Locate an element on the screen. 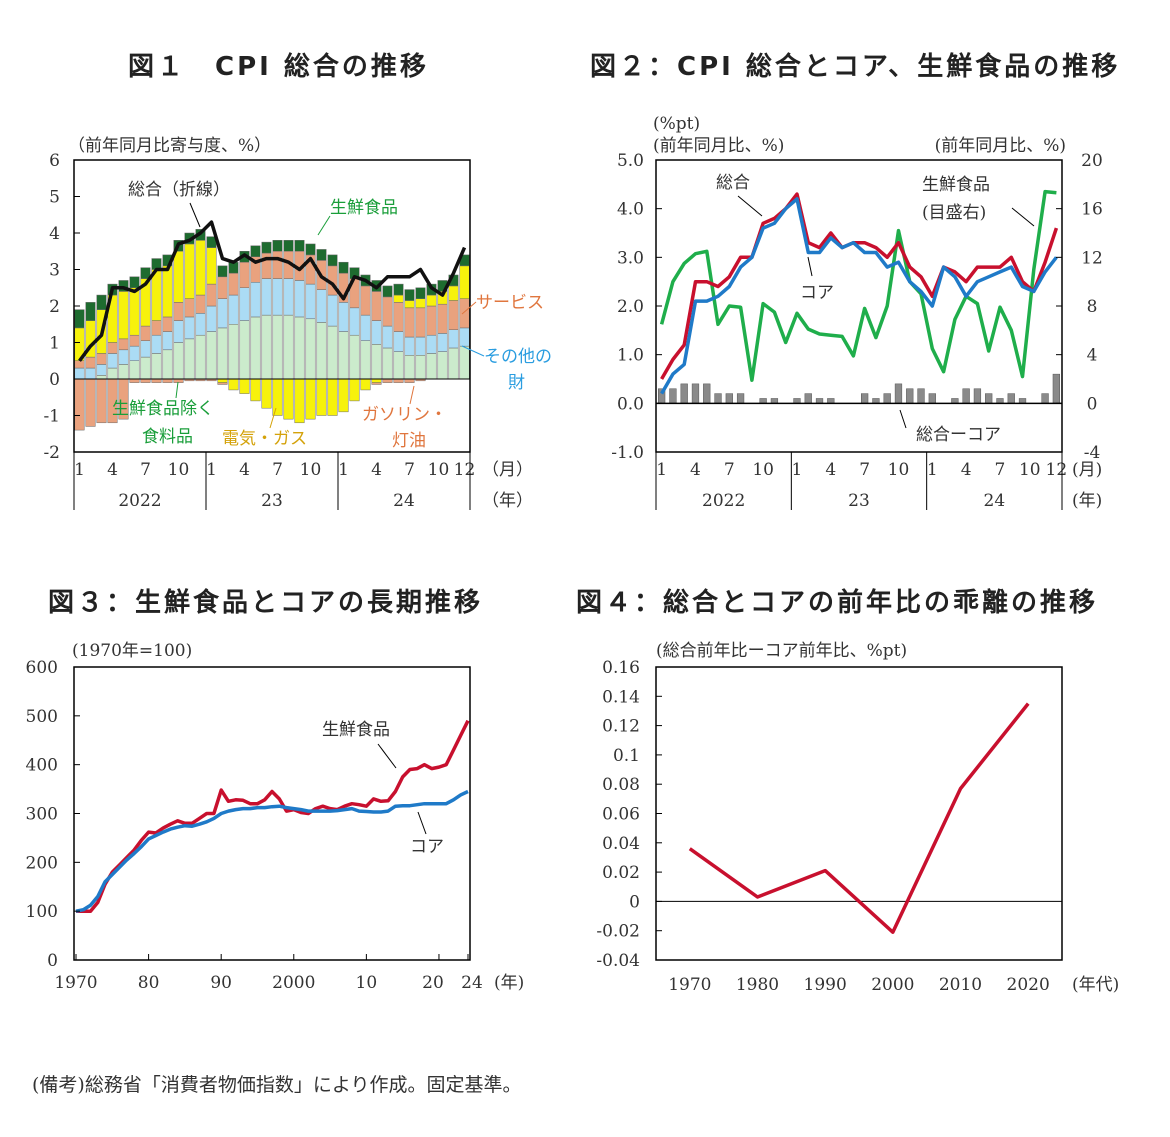 This screenshot has width=1170, height=1137. fig2-year-unit: (年) is located at coordinates (1087, 501).